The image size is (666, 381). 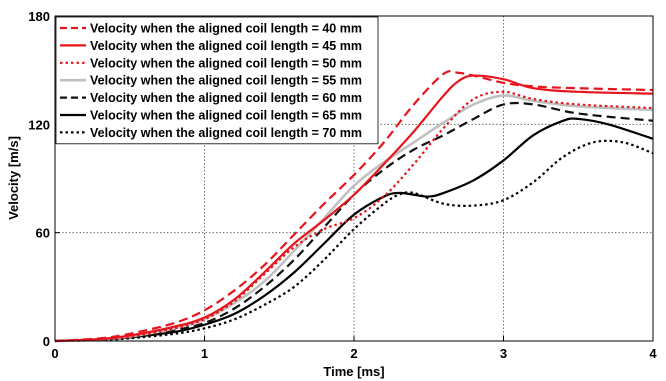 I want to click on y-tick-label: 180, so click(x=39, y=16).